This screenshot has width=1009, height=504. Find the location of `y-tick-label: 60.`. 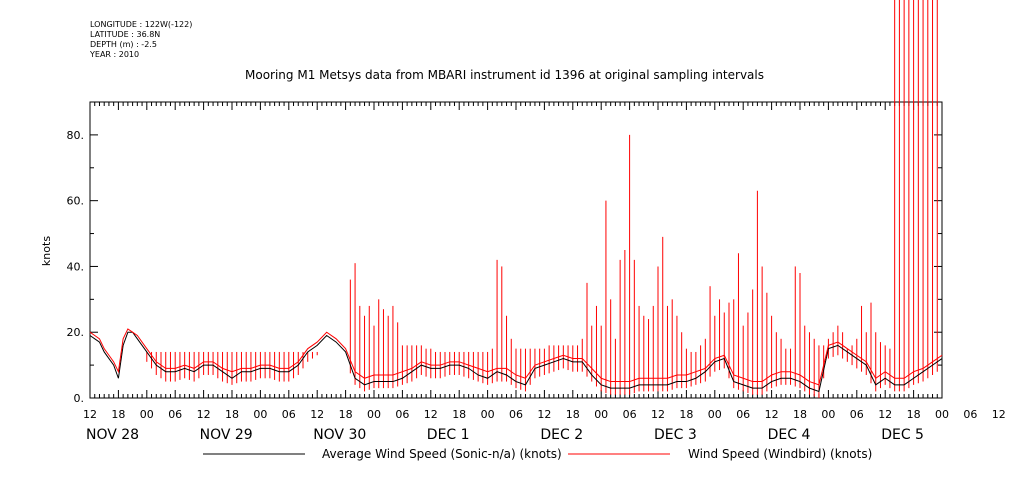

y-tick-label: 60. is located at coordinates (76, 201).